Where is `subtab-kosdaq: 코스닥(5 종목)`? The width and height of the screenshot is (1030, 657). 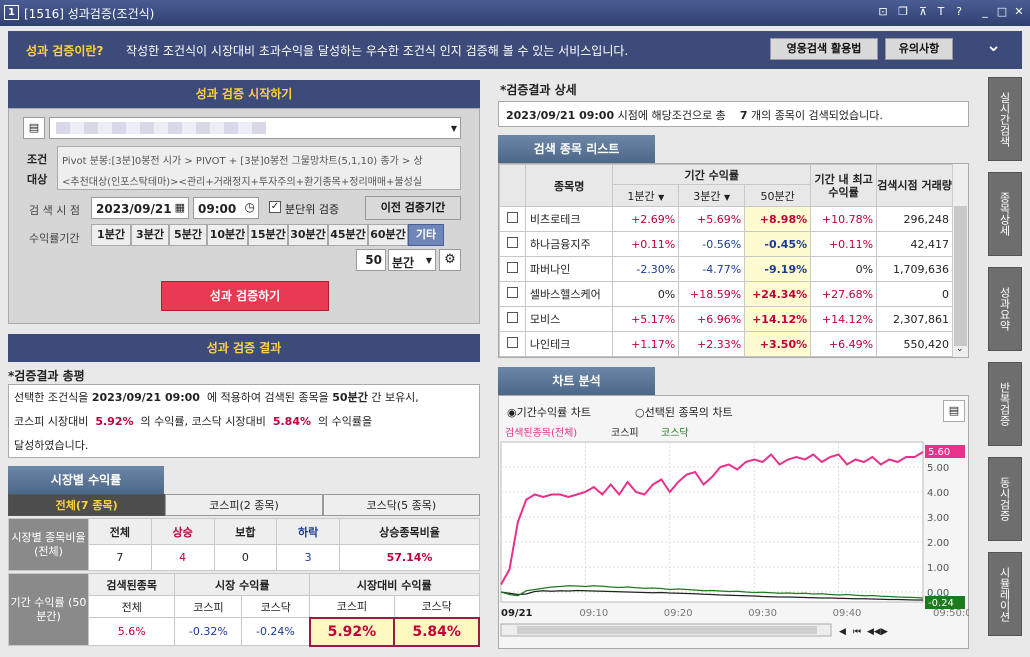
subtab-kosdaq: 코스닥(5 종목) is located at coordinates (401, 505).